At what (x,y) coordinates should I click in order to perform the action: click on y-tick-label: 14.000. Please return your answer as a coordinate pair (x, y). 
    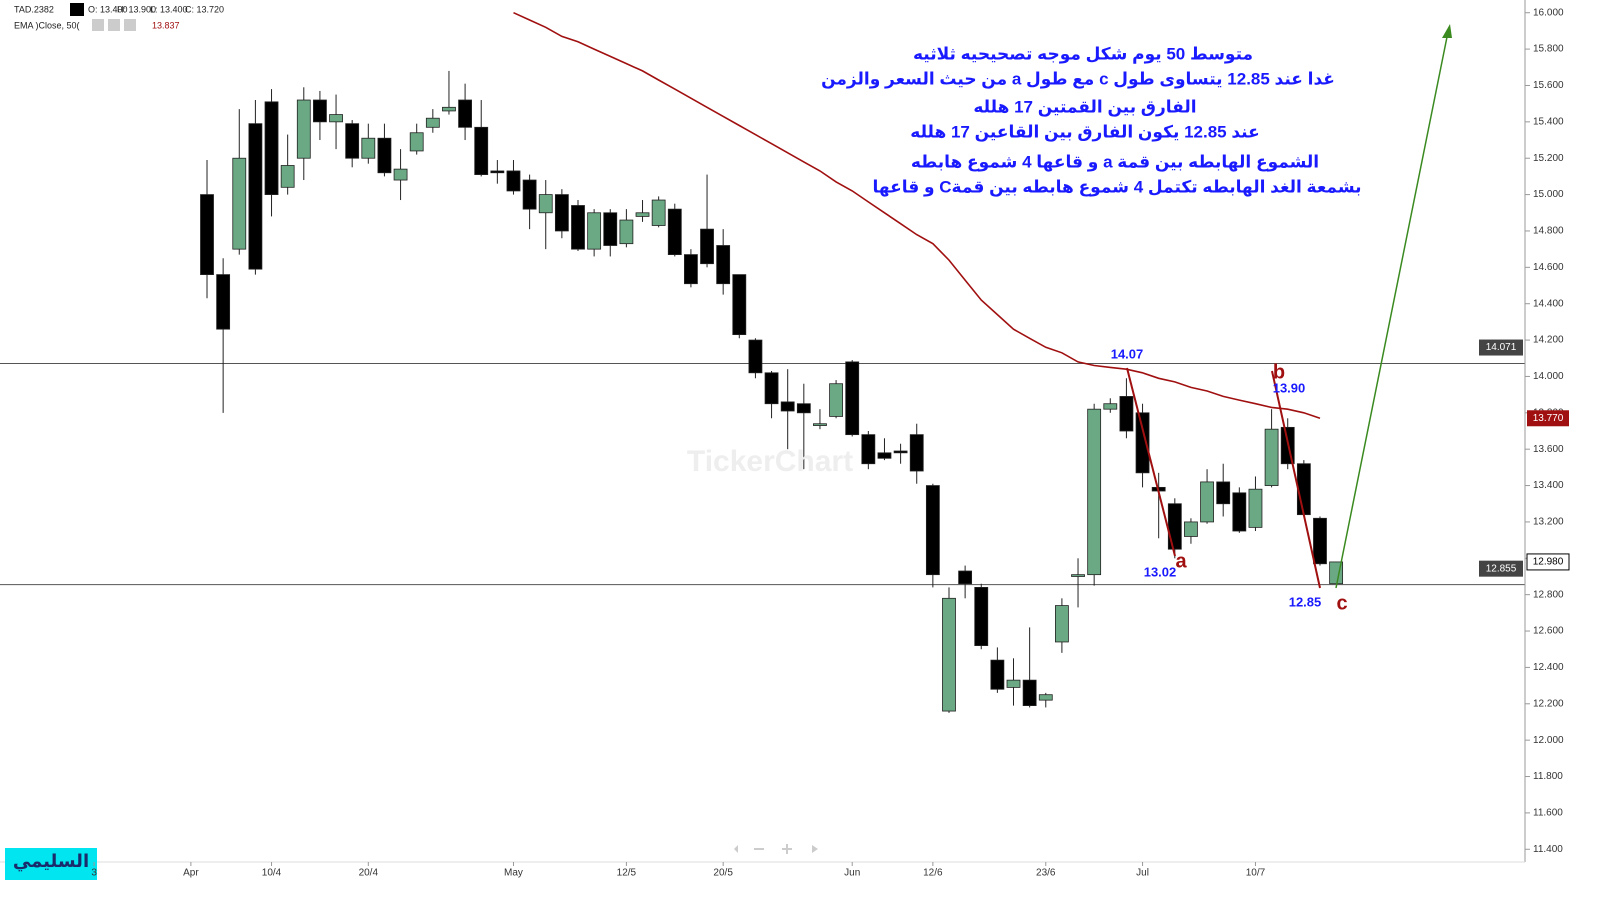
    Looking at the image, I should click on (1548, 376).